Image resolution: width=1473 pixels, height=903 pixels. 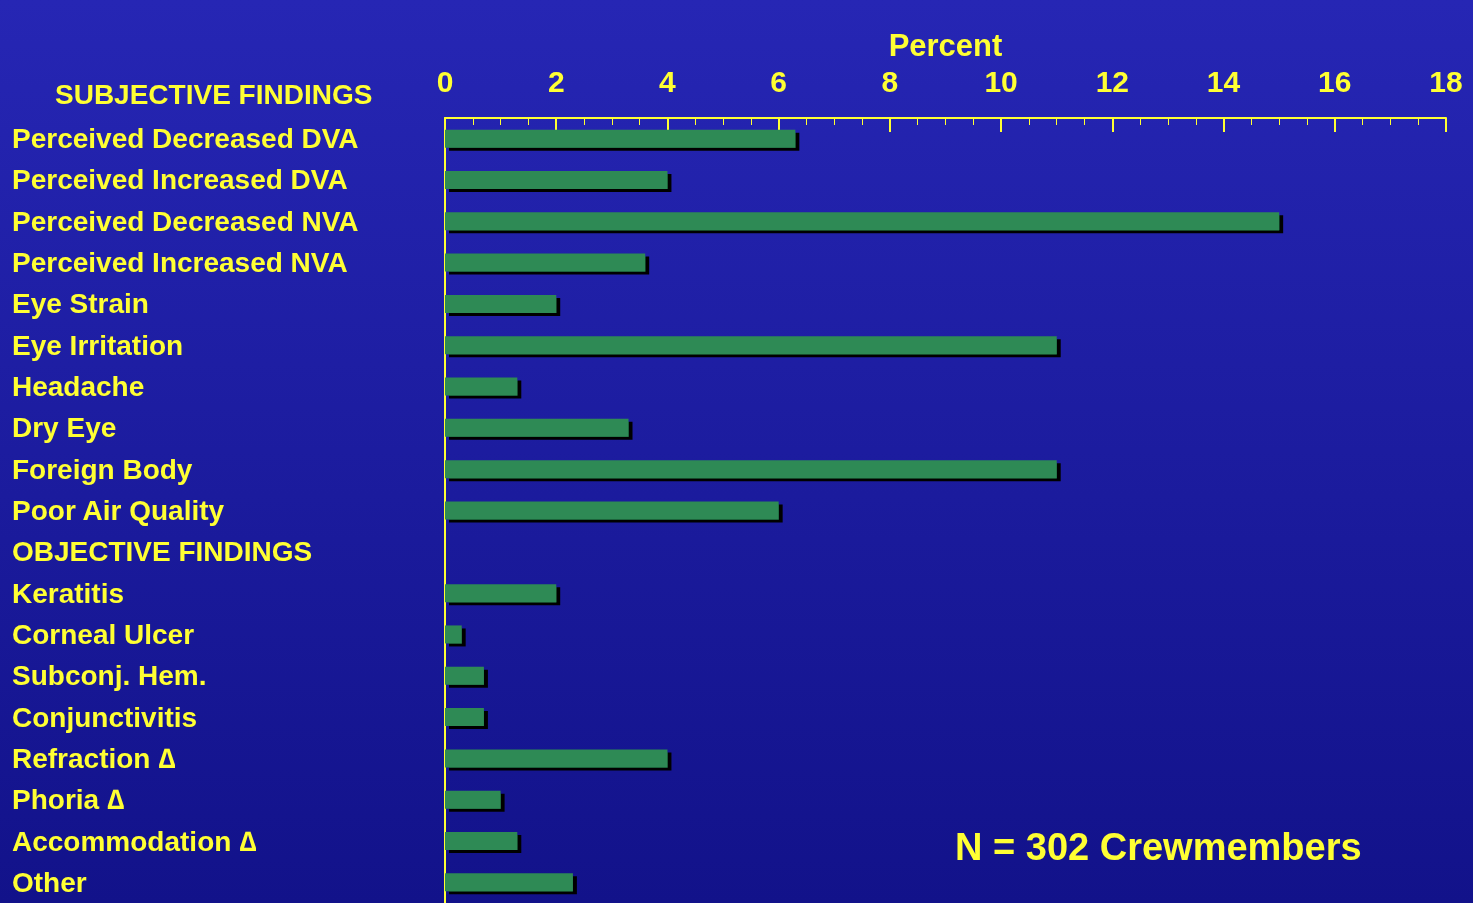 I want to click on x-tick-label: 18, so click(x=1446, y=81).